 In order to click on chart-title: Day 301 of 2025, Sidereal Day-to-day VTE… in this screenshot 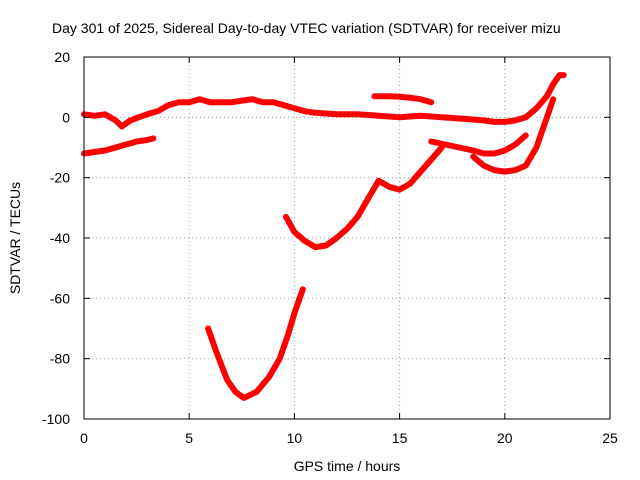, I will do `click(306, 28)`.